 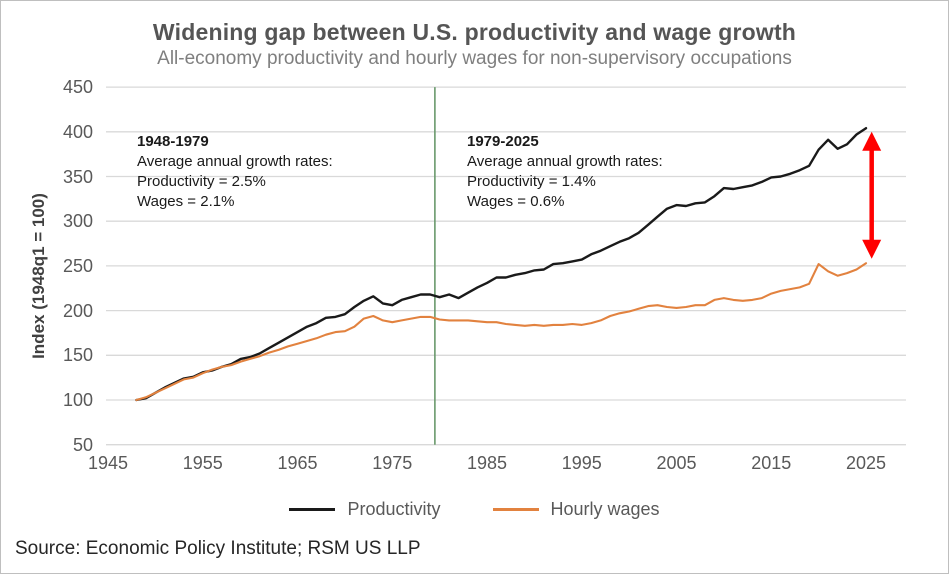 What do you see at coordinates (872, 141) in the screenshot?
I see `gap-arrow-head-up` at bounding box center [872, 141].